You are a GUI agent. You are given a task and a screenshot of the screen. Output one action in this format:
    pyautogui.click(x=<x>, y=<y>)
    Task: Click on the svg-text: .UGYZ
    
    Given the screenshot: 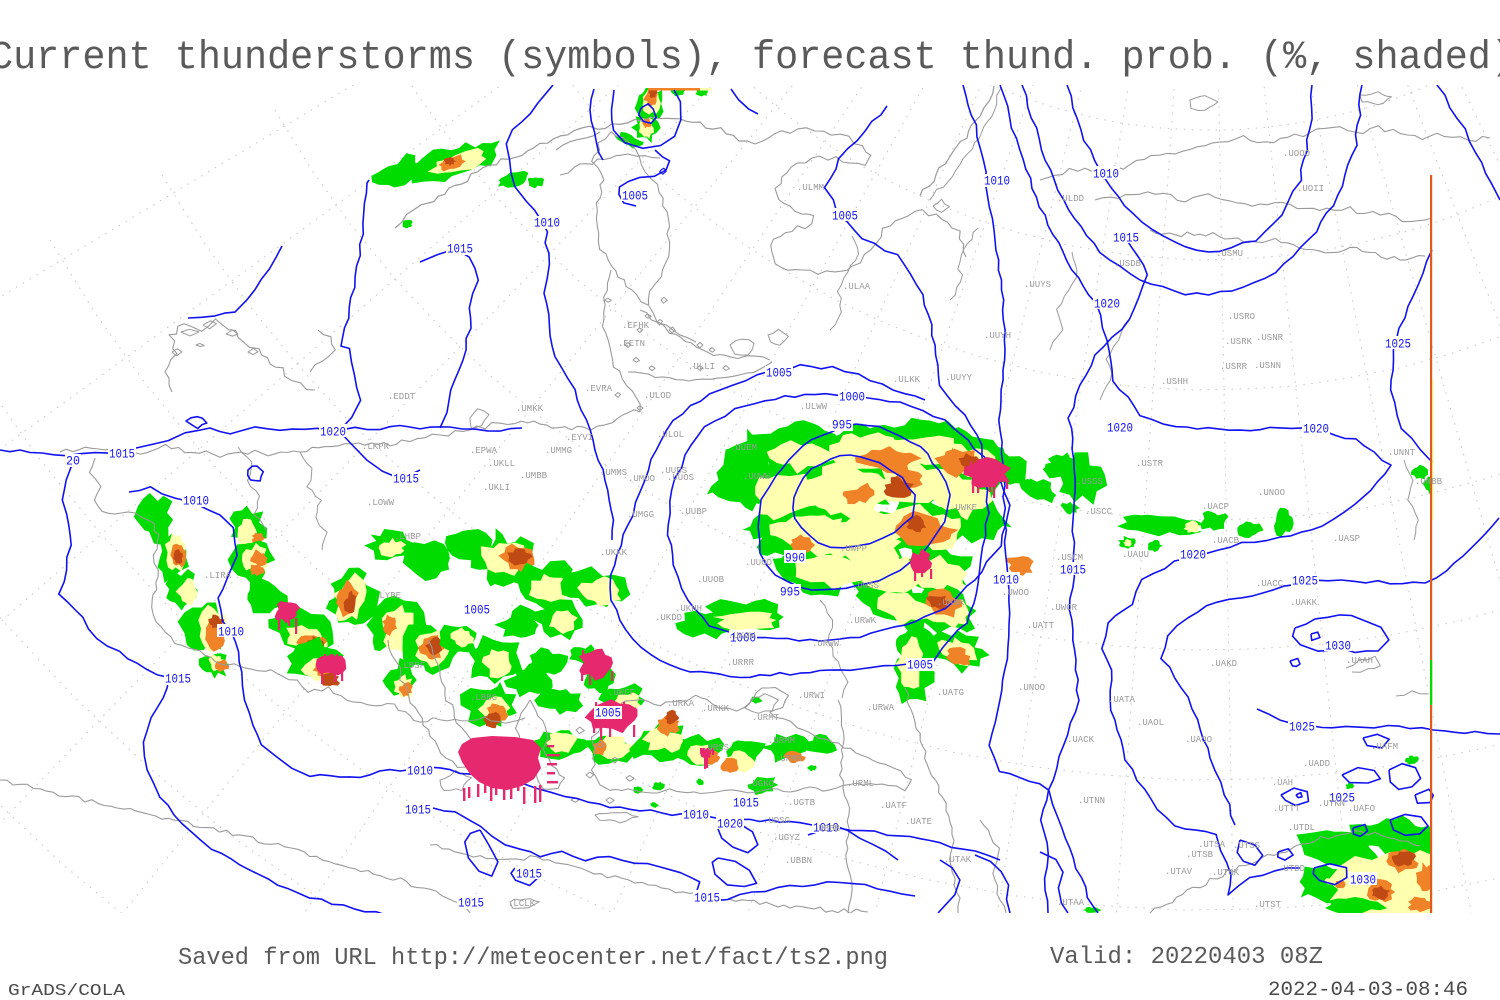 What is the action you would take?
    pyautogui.click(x=786, y=837)
    